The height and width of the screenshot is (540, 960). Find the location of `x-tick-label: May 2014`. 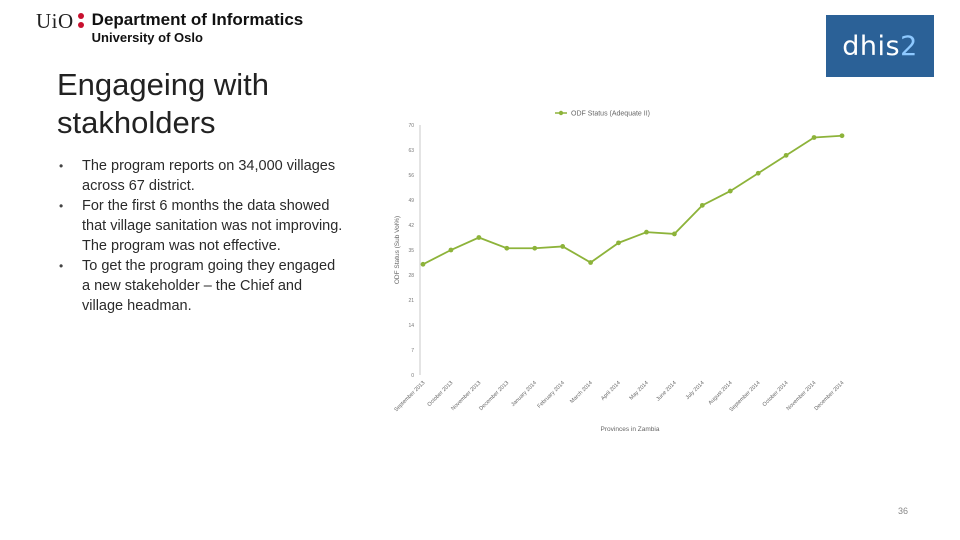

x-tick-label: May 2014 is located at coordinates (639, 390).